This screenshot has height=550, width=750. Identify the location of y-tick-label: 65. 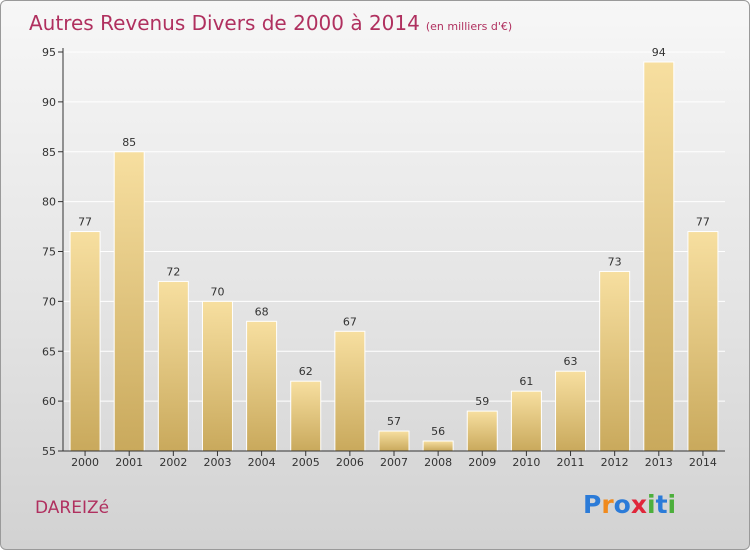
(49, 351).